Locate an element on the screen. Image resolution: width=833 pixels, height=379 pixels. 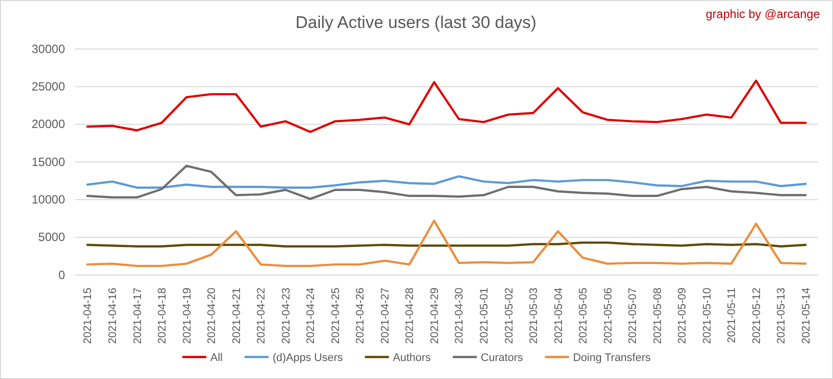
x-tick-label: 2021-05-03 is located at coordinates (534, 316).